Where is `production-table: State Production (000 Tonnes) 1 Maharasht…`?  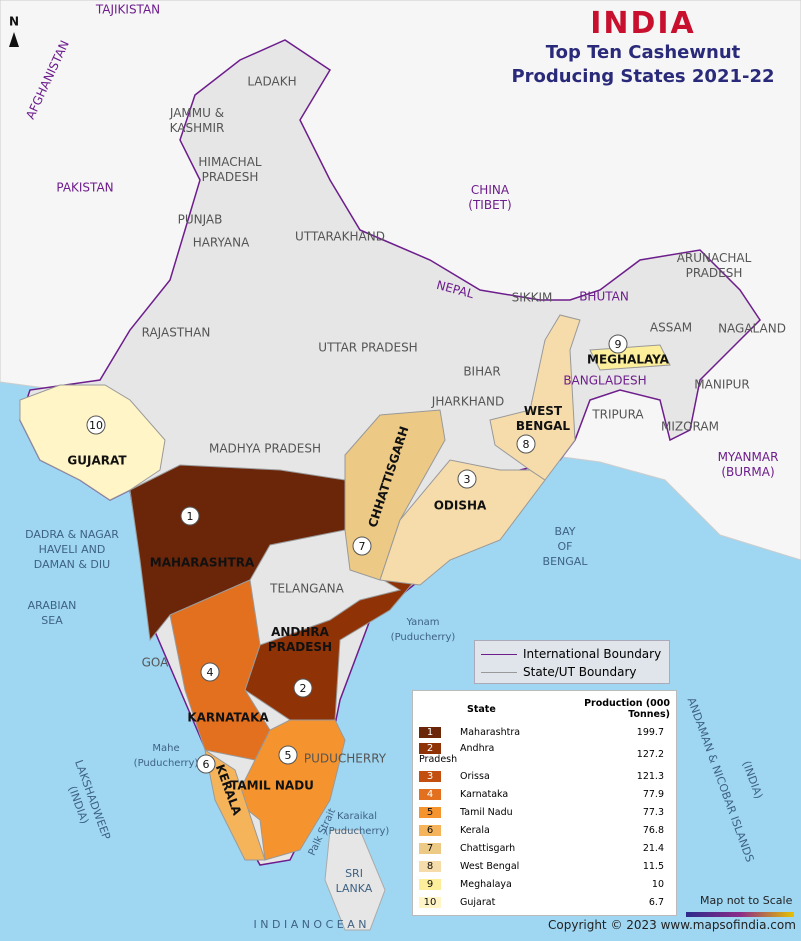 production-table: State Production (000 Tonnes) 1 Maharasht… is located at coordinates (544, 803).